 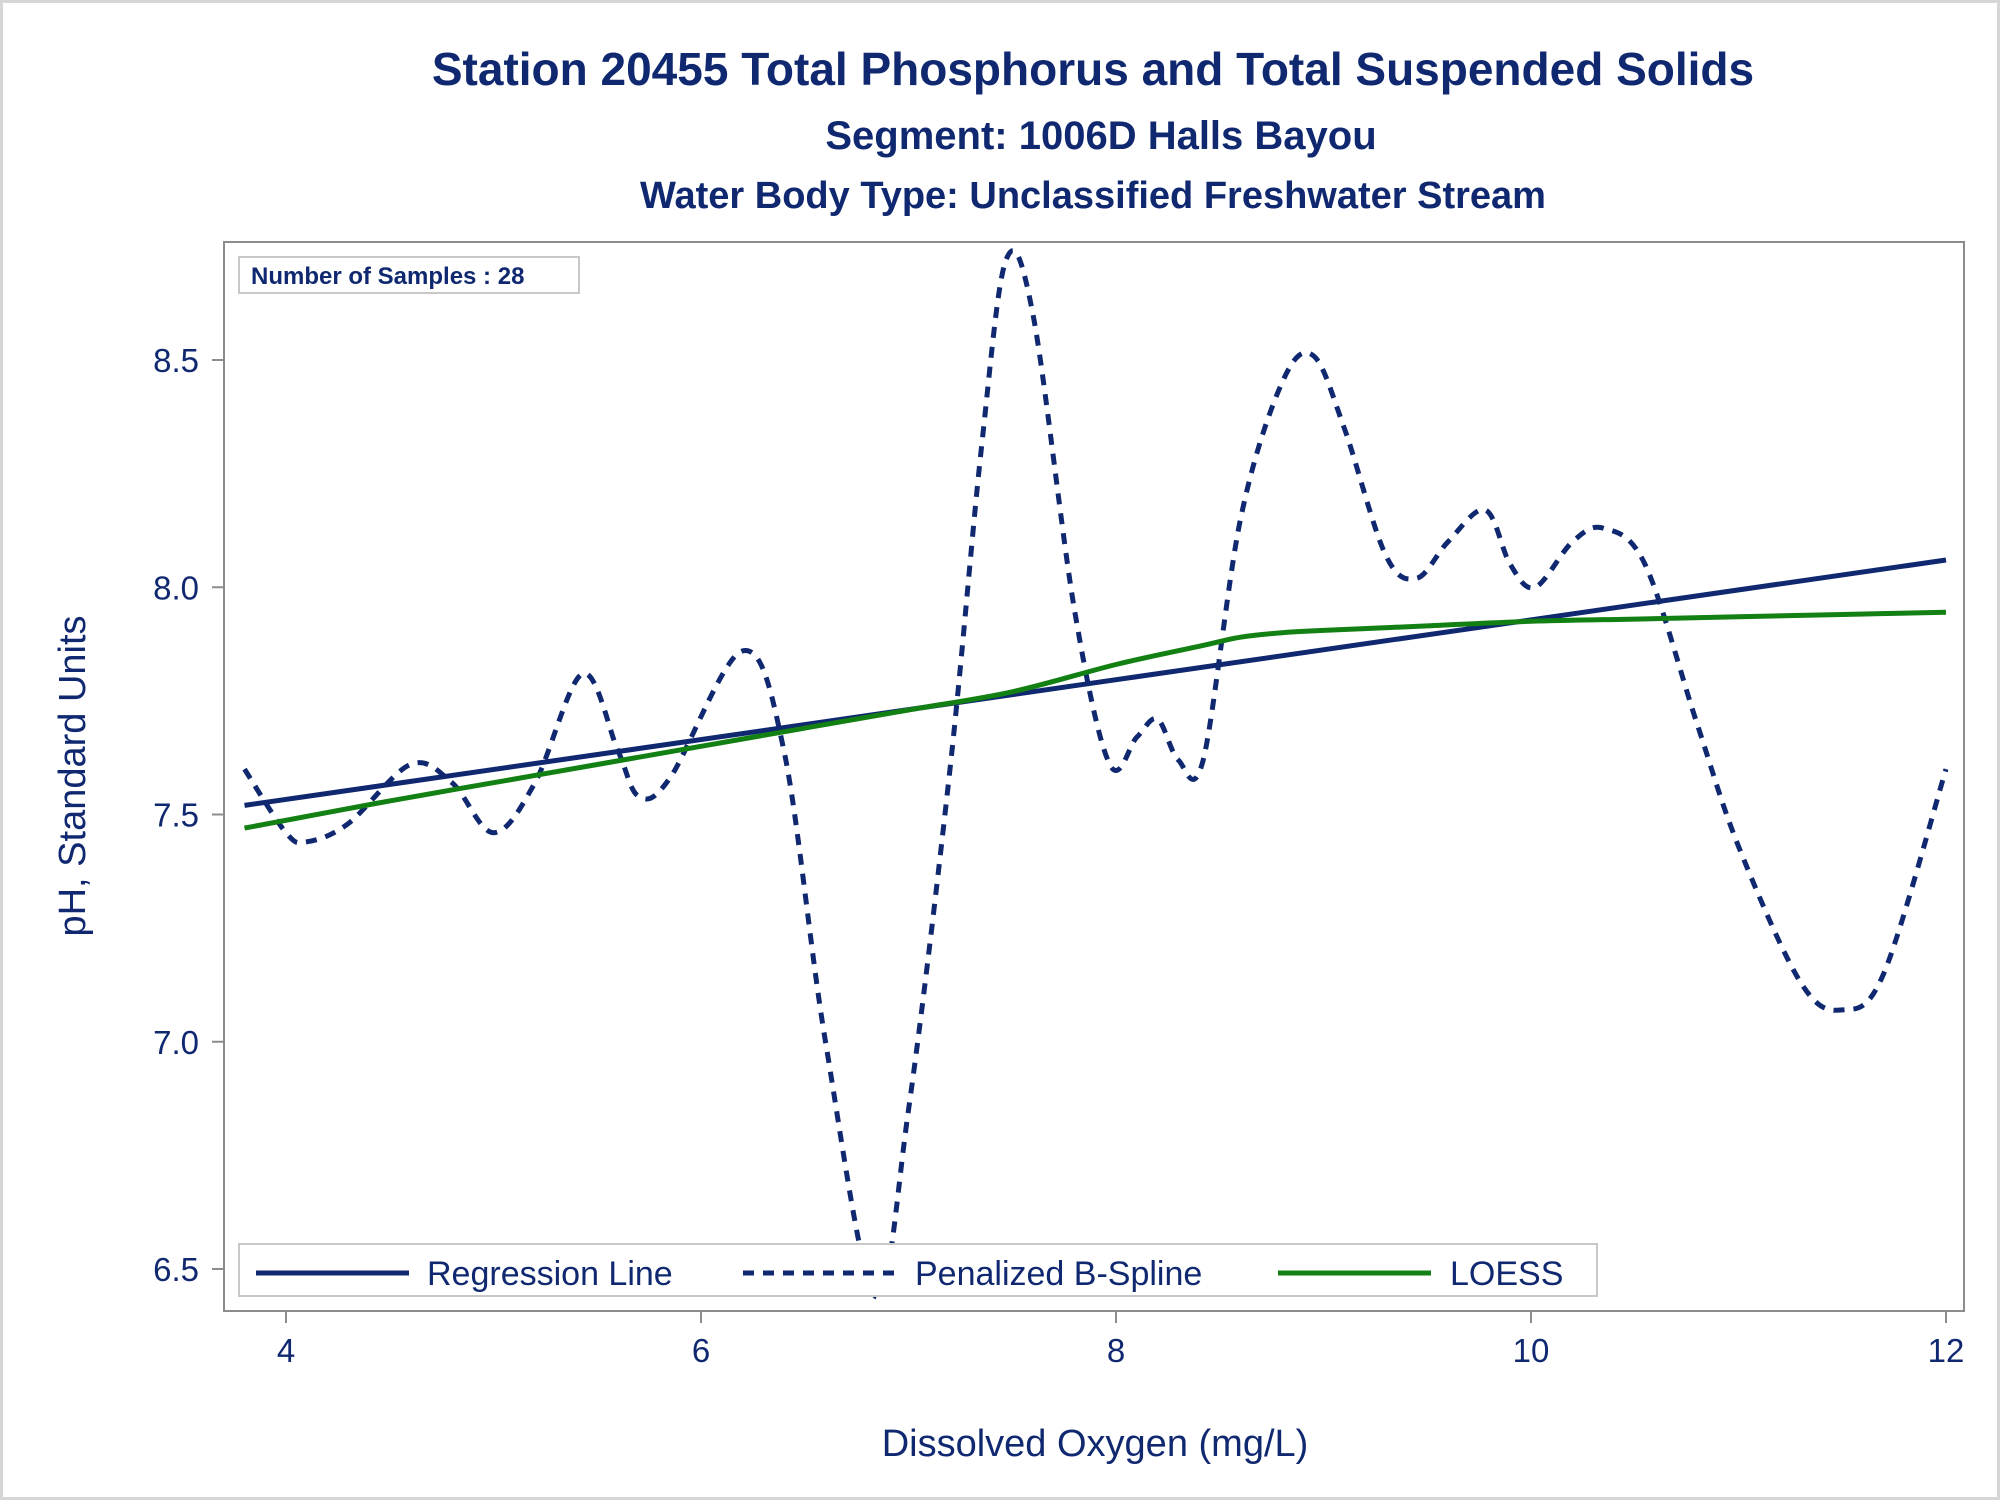 What do you see at coordinates (387, 276) in the screenshot?
I see `sample-count-label: Number of Samples : 28` at bounding box center [387, 276].